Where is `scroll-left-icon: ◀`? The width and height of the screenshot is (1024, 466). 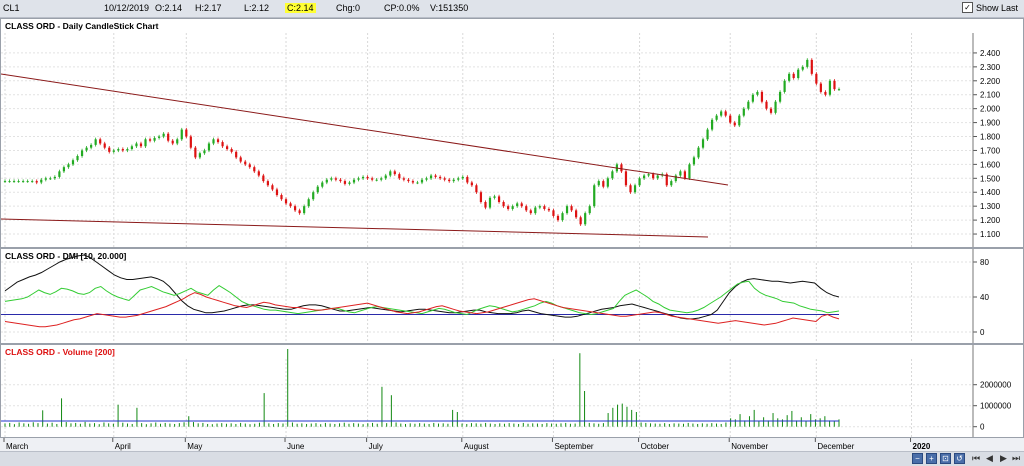
scroll-left-icon: ◀ is located at coordinates (989, 458).